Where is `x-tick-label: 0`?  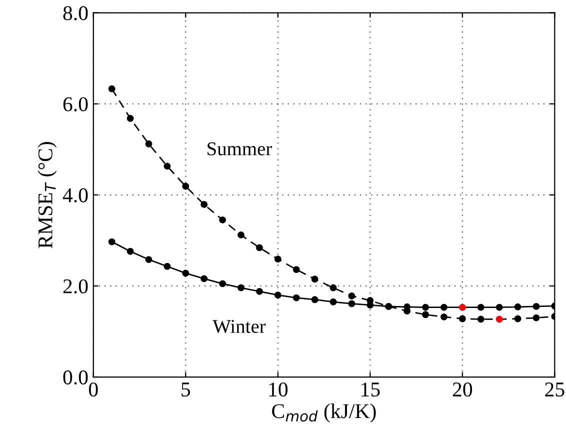 x-tick-label: 0 is located at coordinates (93, 389).